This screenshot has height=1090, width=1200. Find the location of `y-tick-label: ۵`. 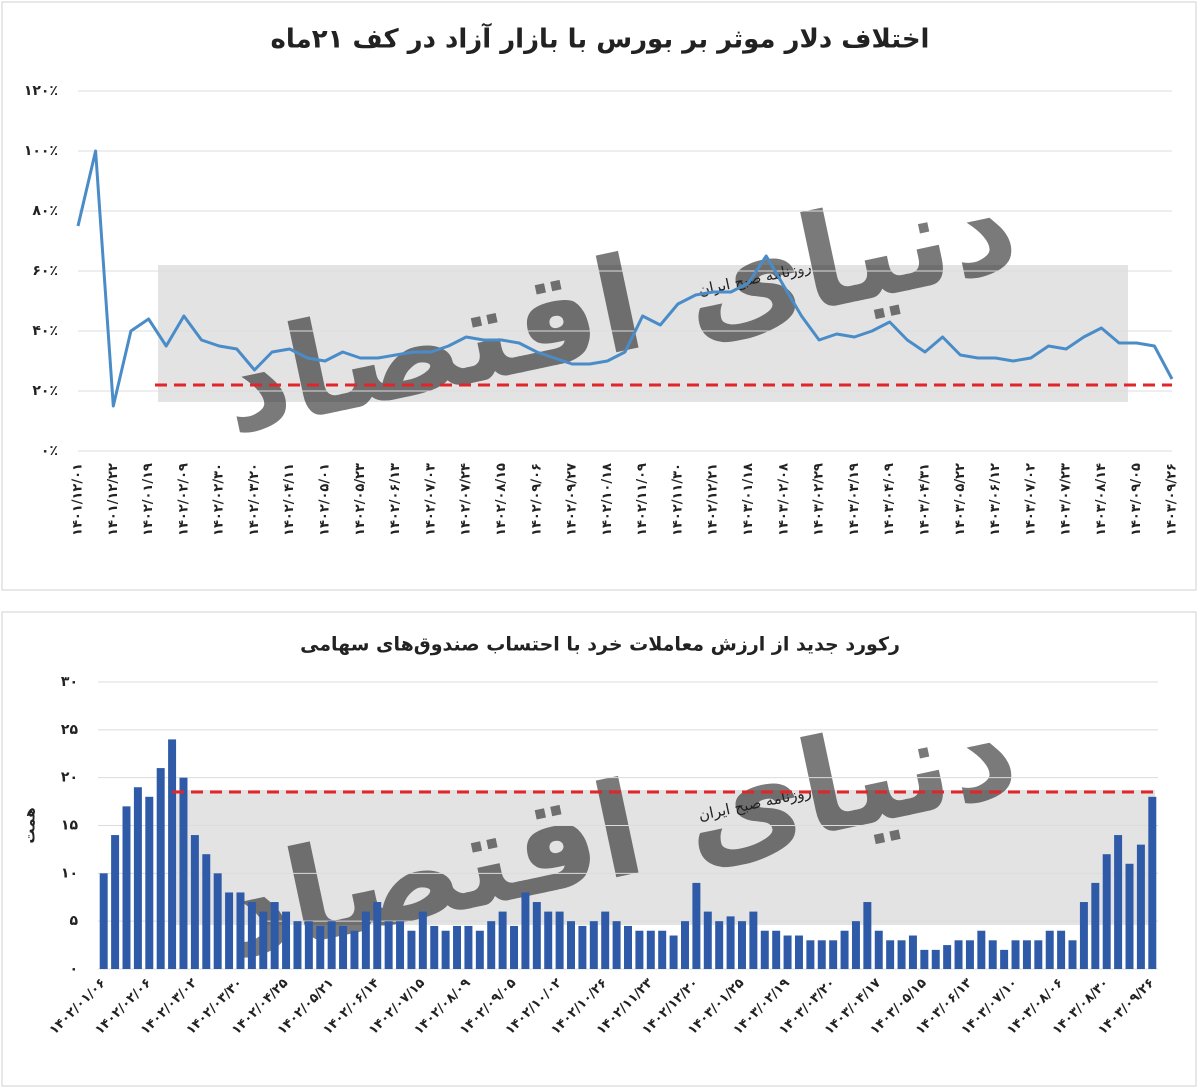

y-tick-label: ۵ is located at coordinates (73, 921).